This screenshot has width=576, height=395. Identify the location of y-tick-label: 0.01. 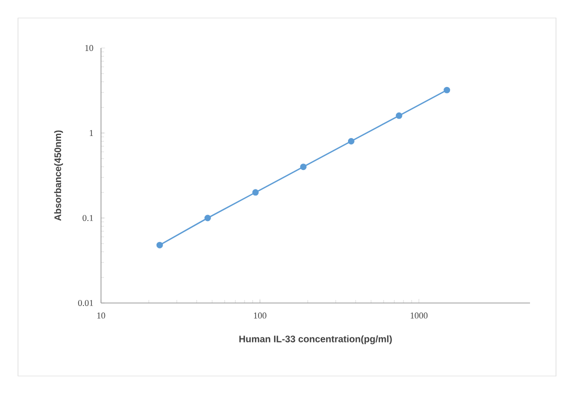
(85, 303).